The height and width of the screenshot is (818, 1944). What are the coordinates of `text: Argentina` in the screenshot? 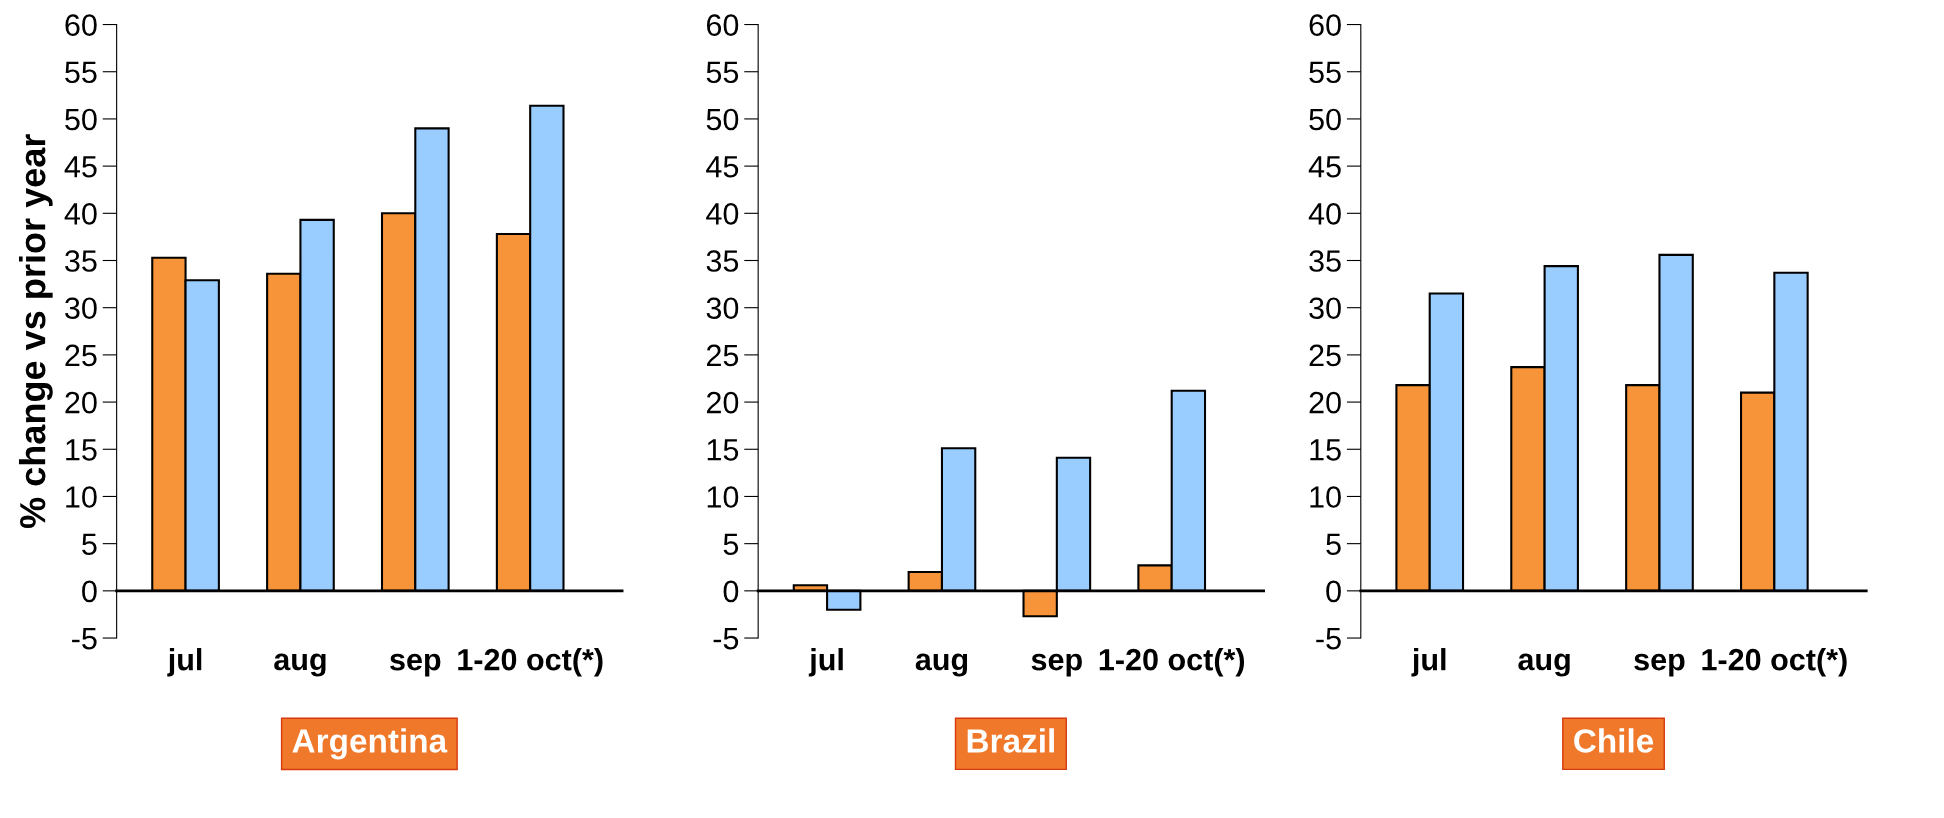 It's located at (370, 744).